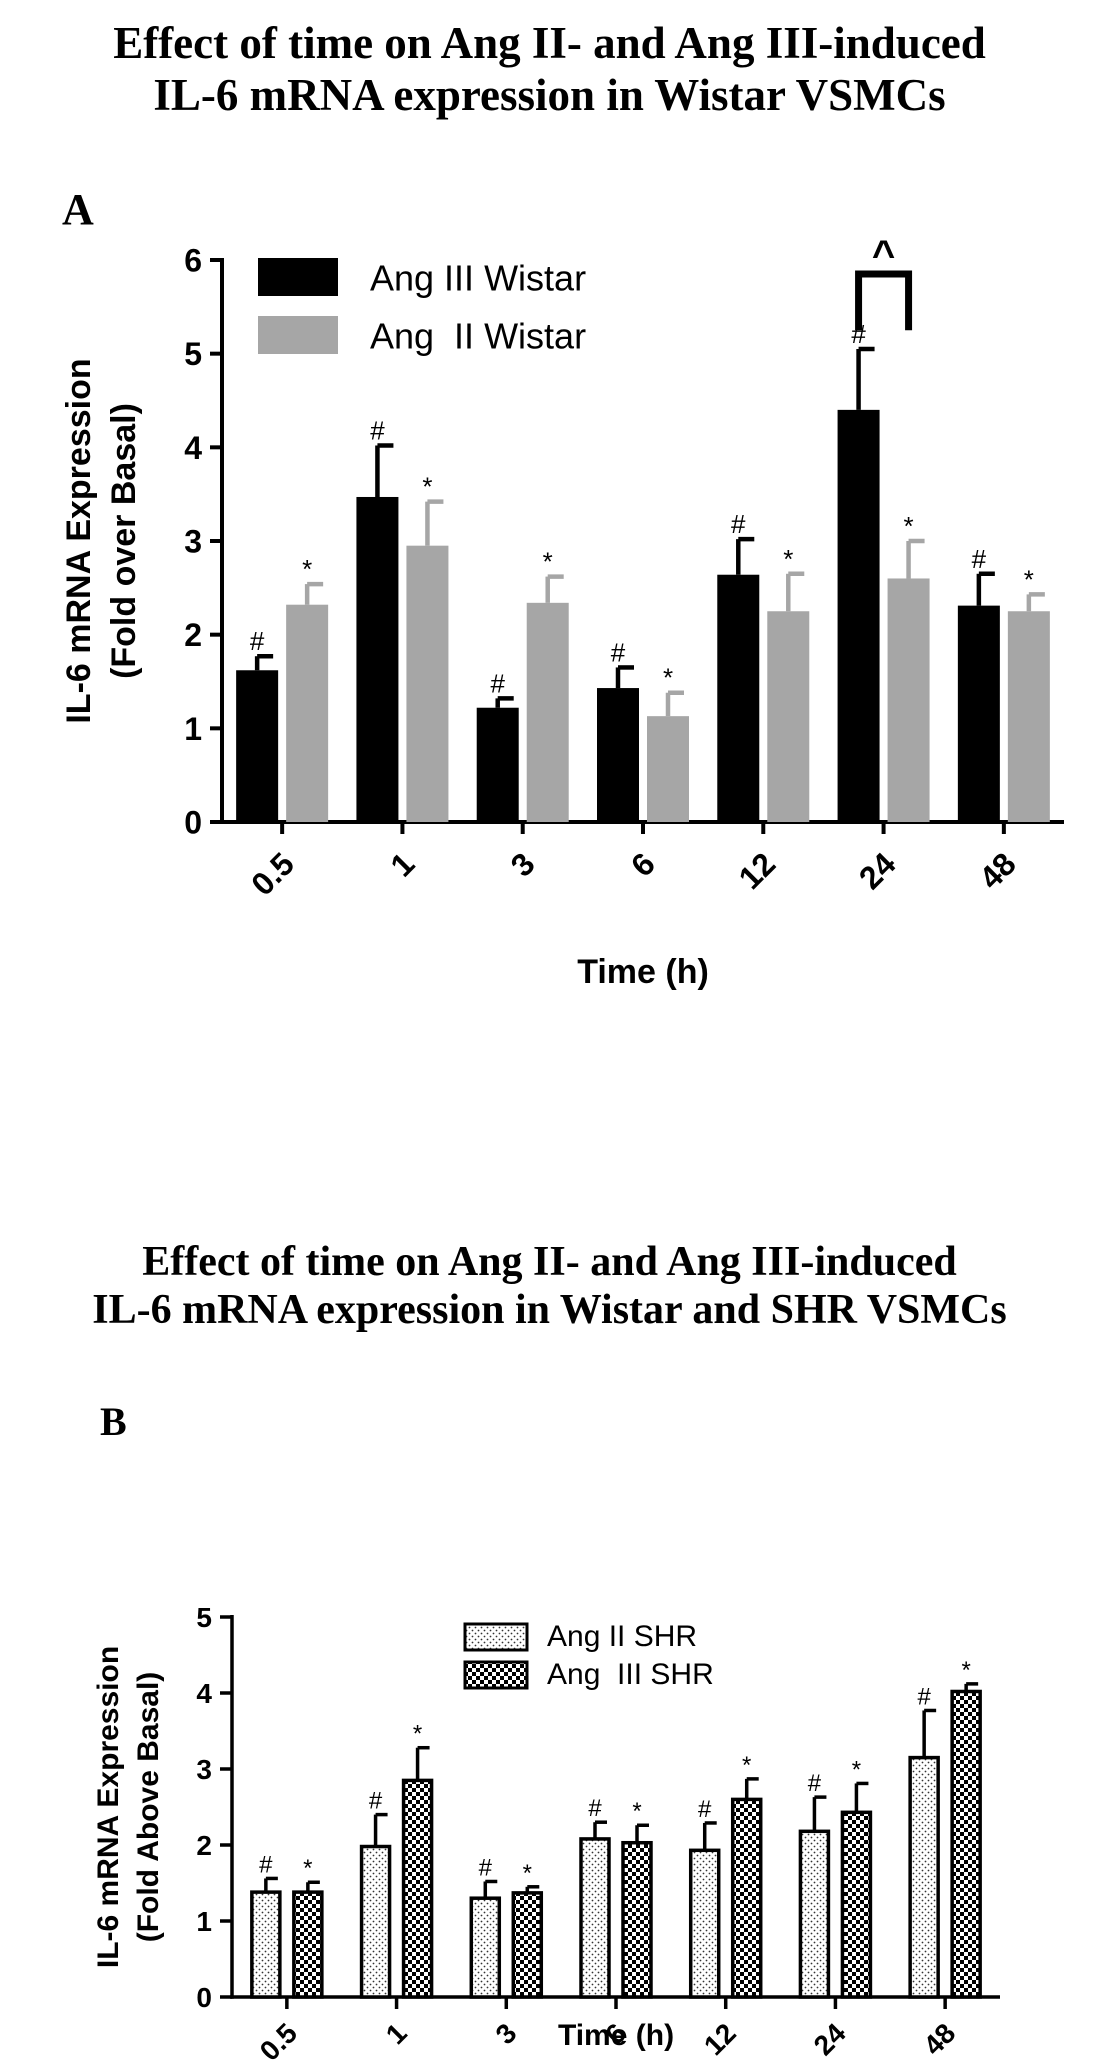  I want to click on x-tick-label: 48, so click(939, 2039).